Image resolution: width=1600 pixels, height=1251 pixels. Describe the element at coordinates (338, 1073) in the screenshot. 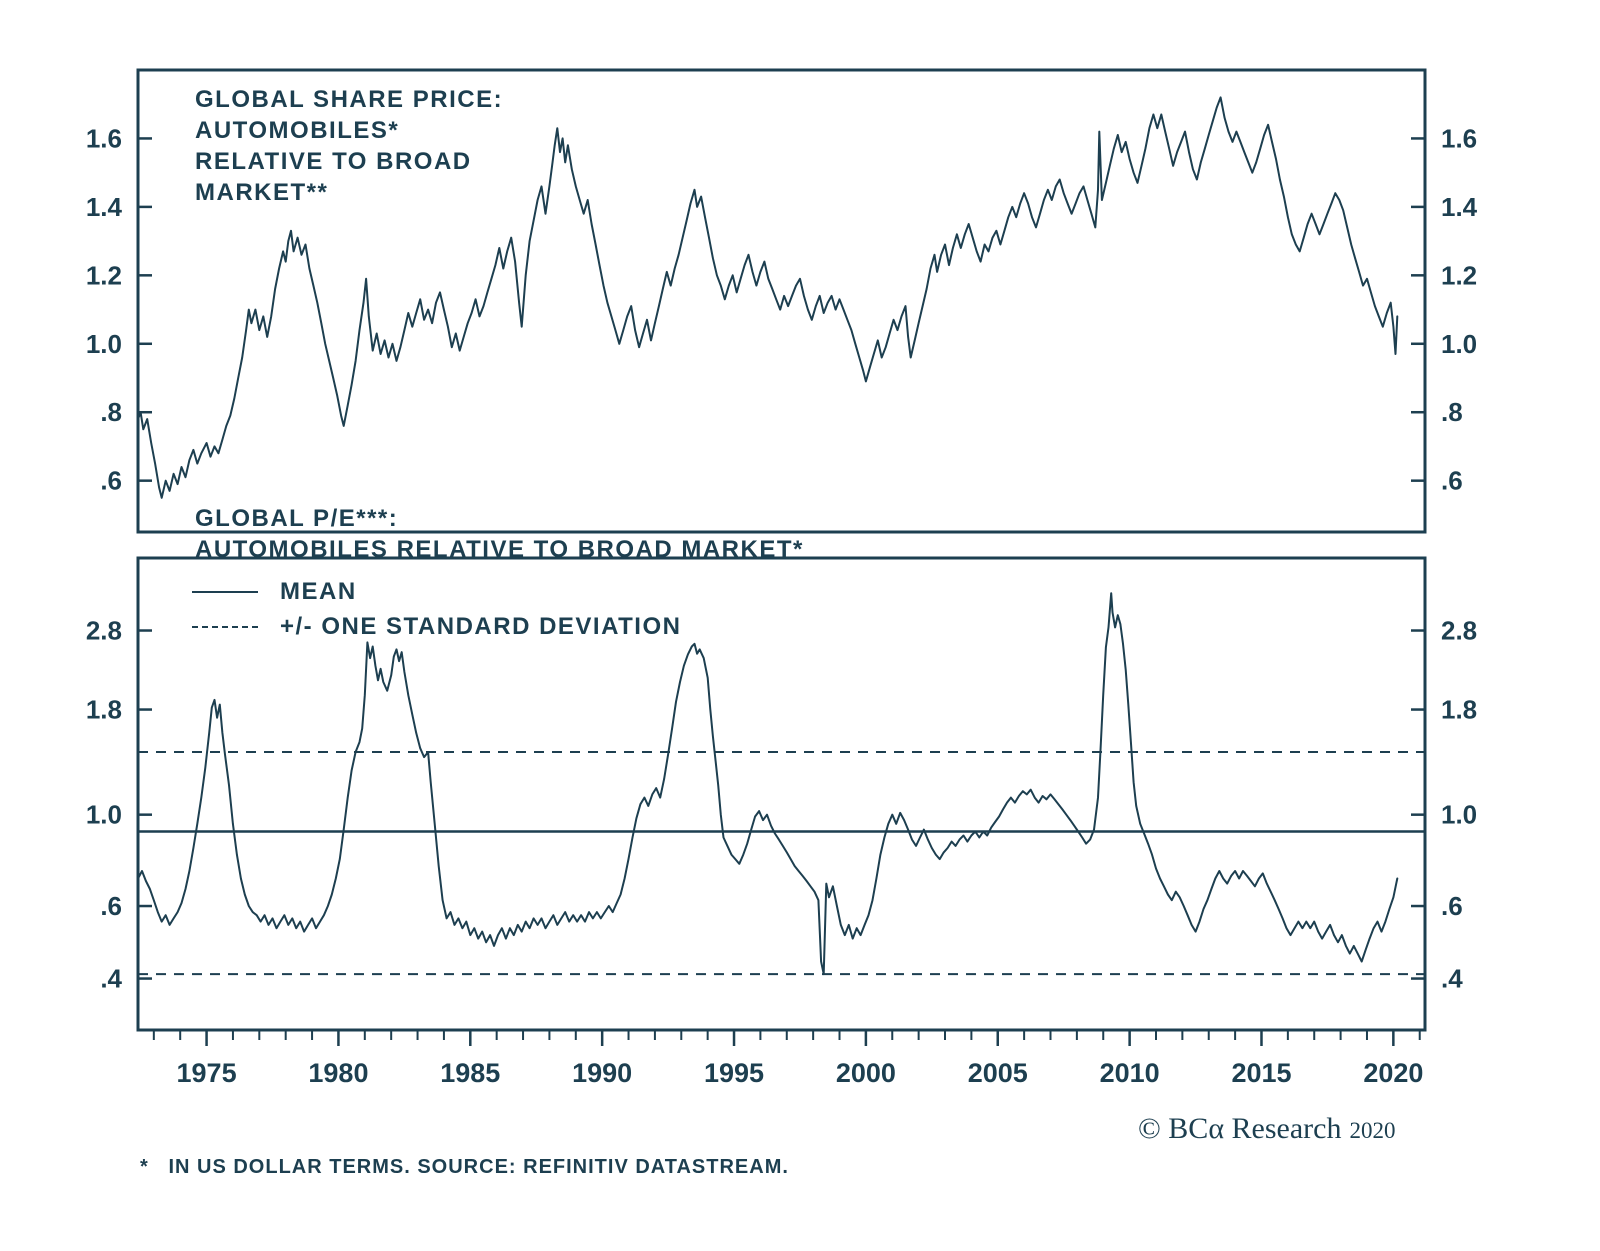

I see `x-tick-label: 1980` at that location.